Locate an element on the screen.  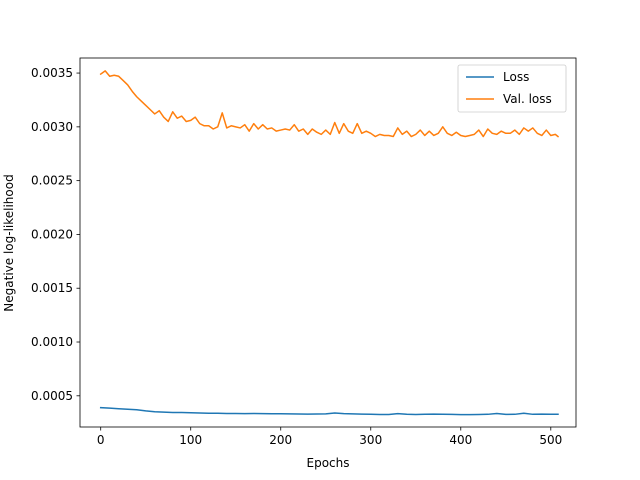
y-tick-label: 0.0010 is located at coordinates (52, 342).